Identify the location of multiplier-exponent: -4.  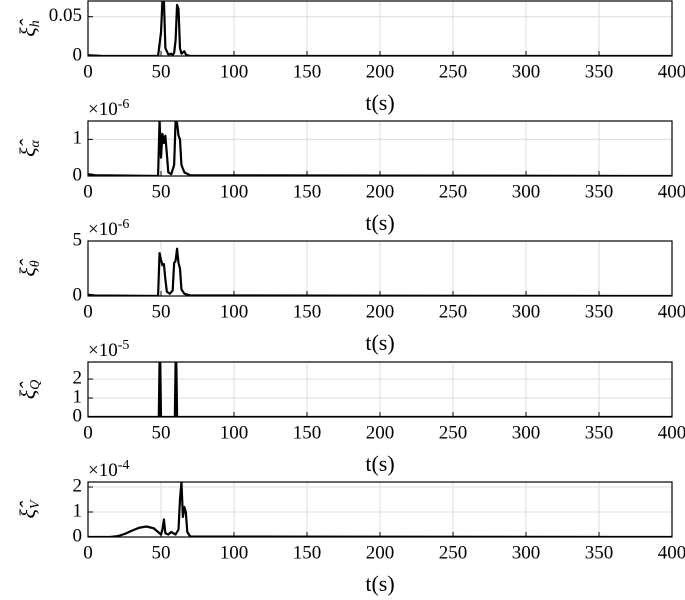
(124, 465).